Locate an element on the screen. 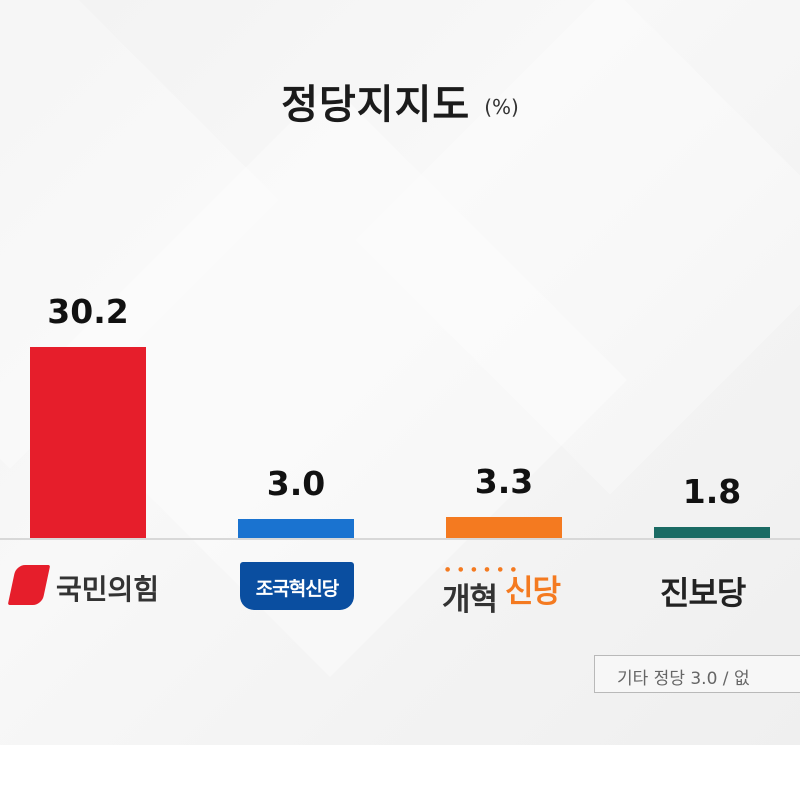 The width and height of the screenshot is (800, 800). value-label-jinbo: 1.8 is located at coordinates (712, 491).